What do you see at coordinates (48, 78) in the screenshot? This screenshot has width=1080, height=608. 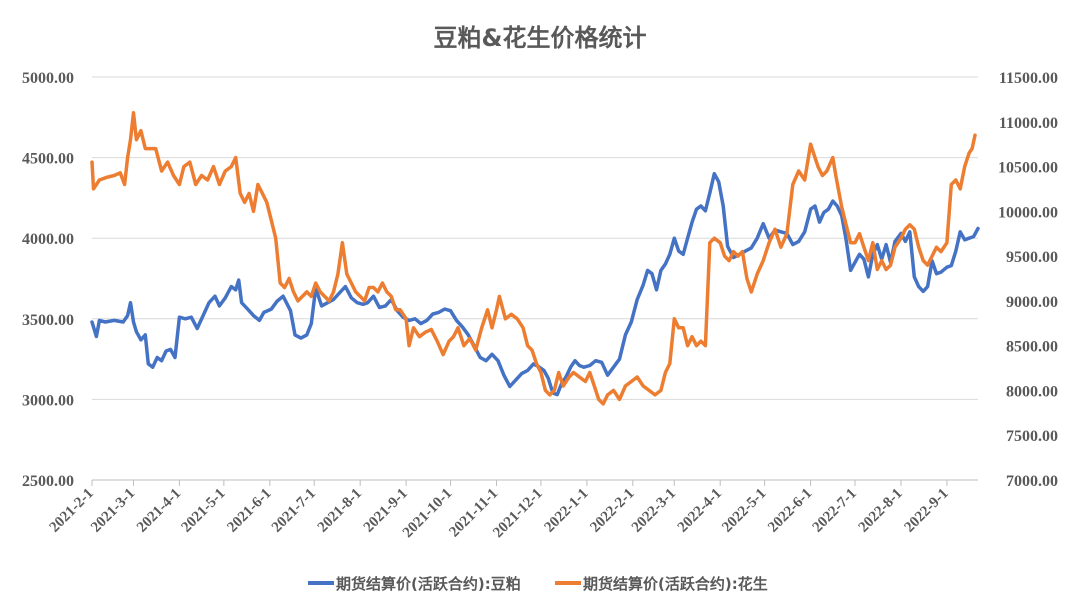 I see `y-left-tick-label: 5000.00` at bounding box center [48, 78].